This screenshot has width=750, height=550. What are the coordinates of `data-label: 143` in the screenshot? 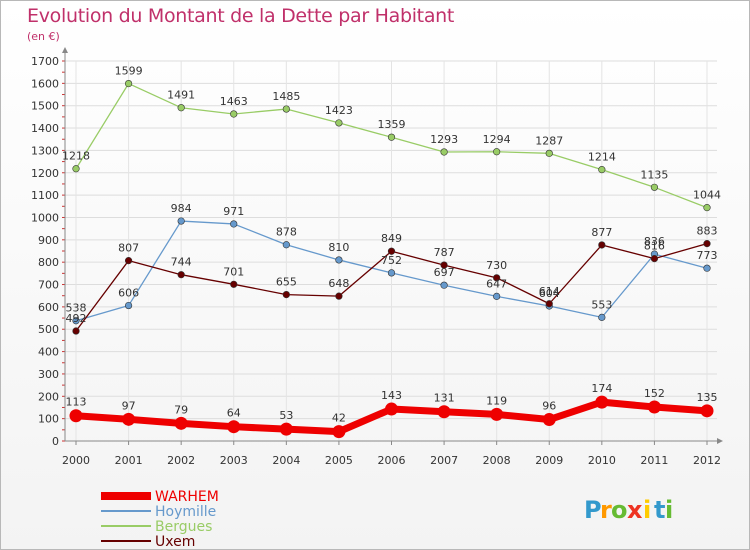 It's located at (391, 395).